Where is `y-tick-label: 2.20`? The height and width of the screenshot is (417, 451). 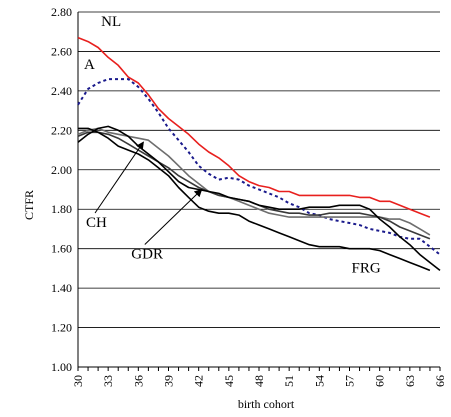 y-tick-label: 2.20 is located at coordinates (61, 130).